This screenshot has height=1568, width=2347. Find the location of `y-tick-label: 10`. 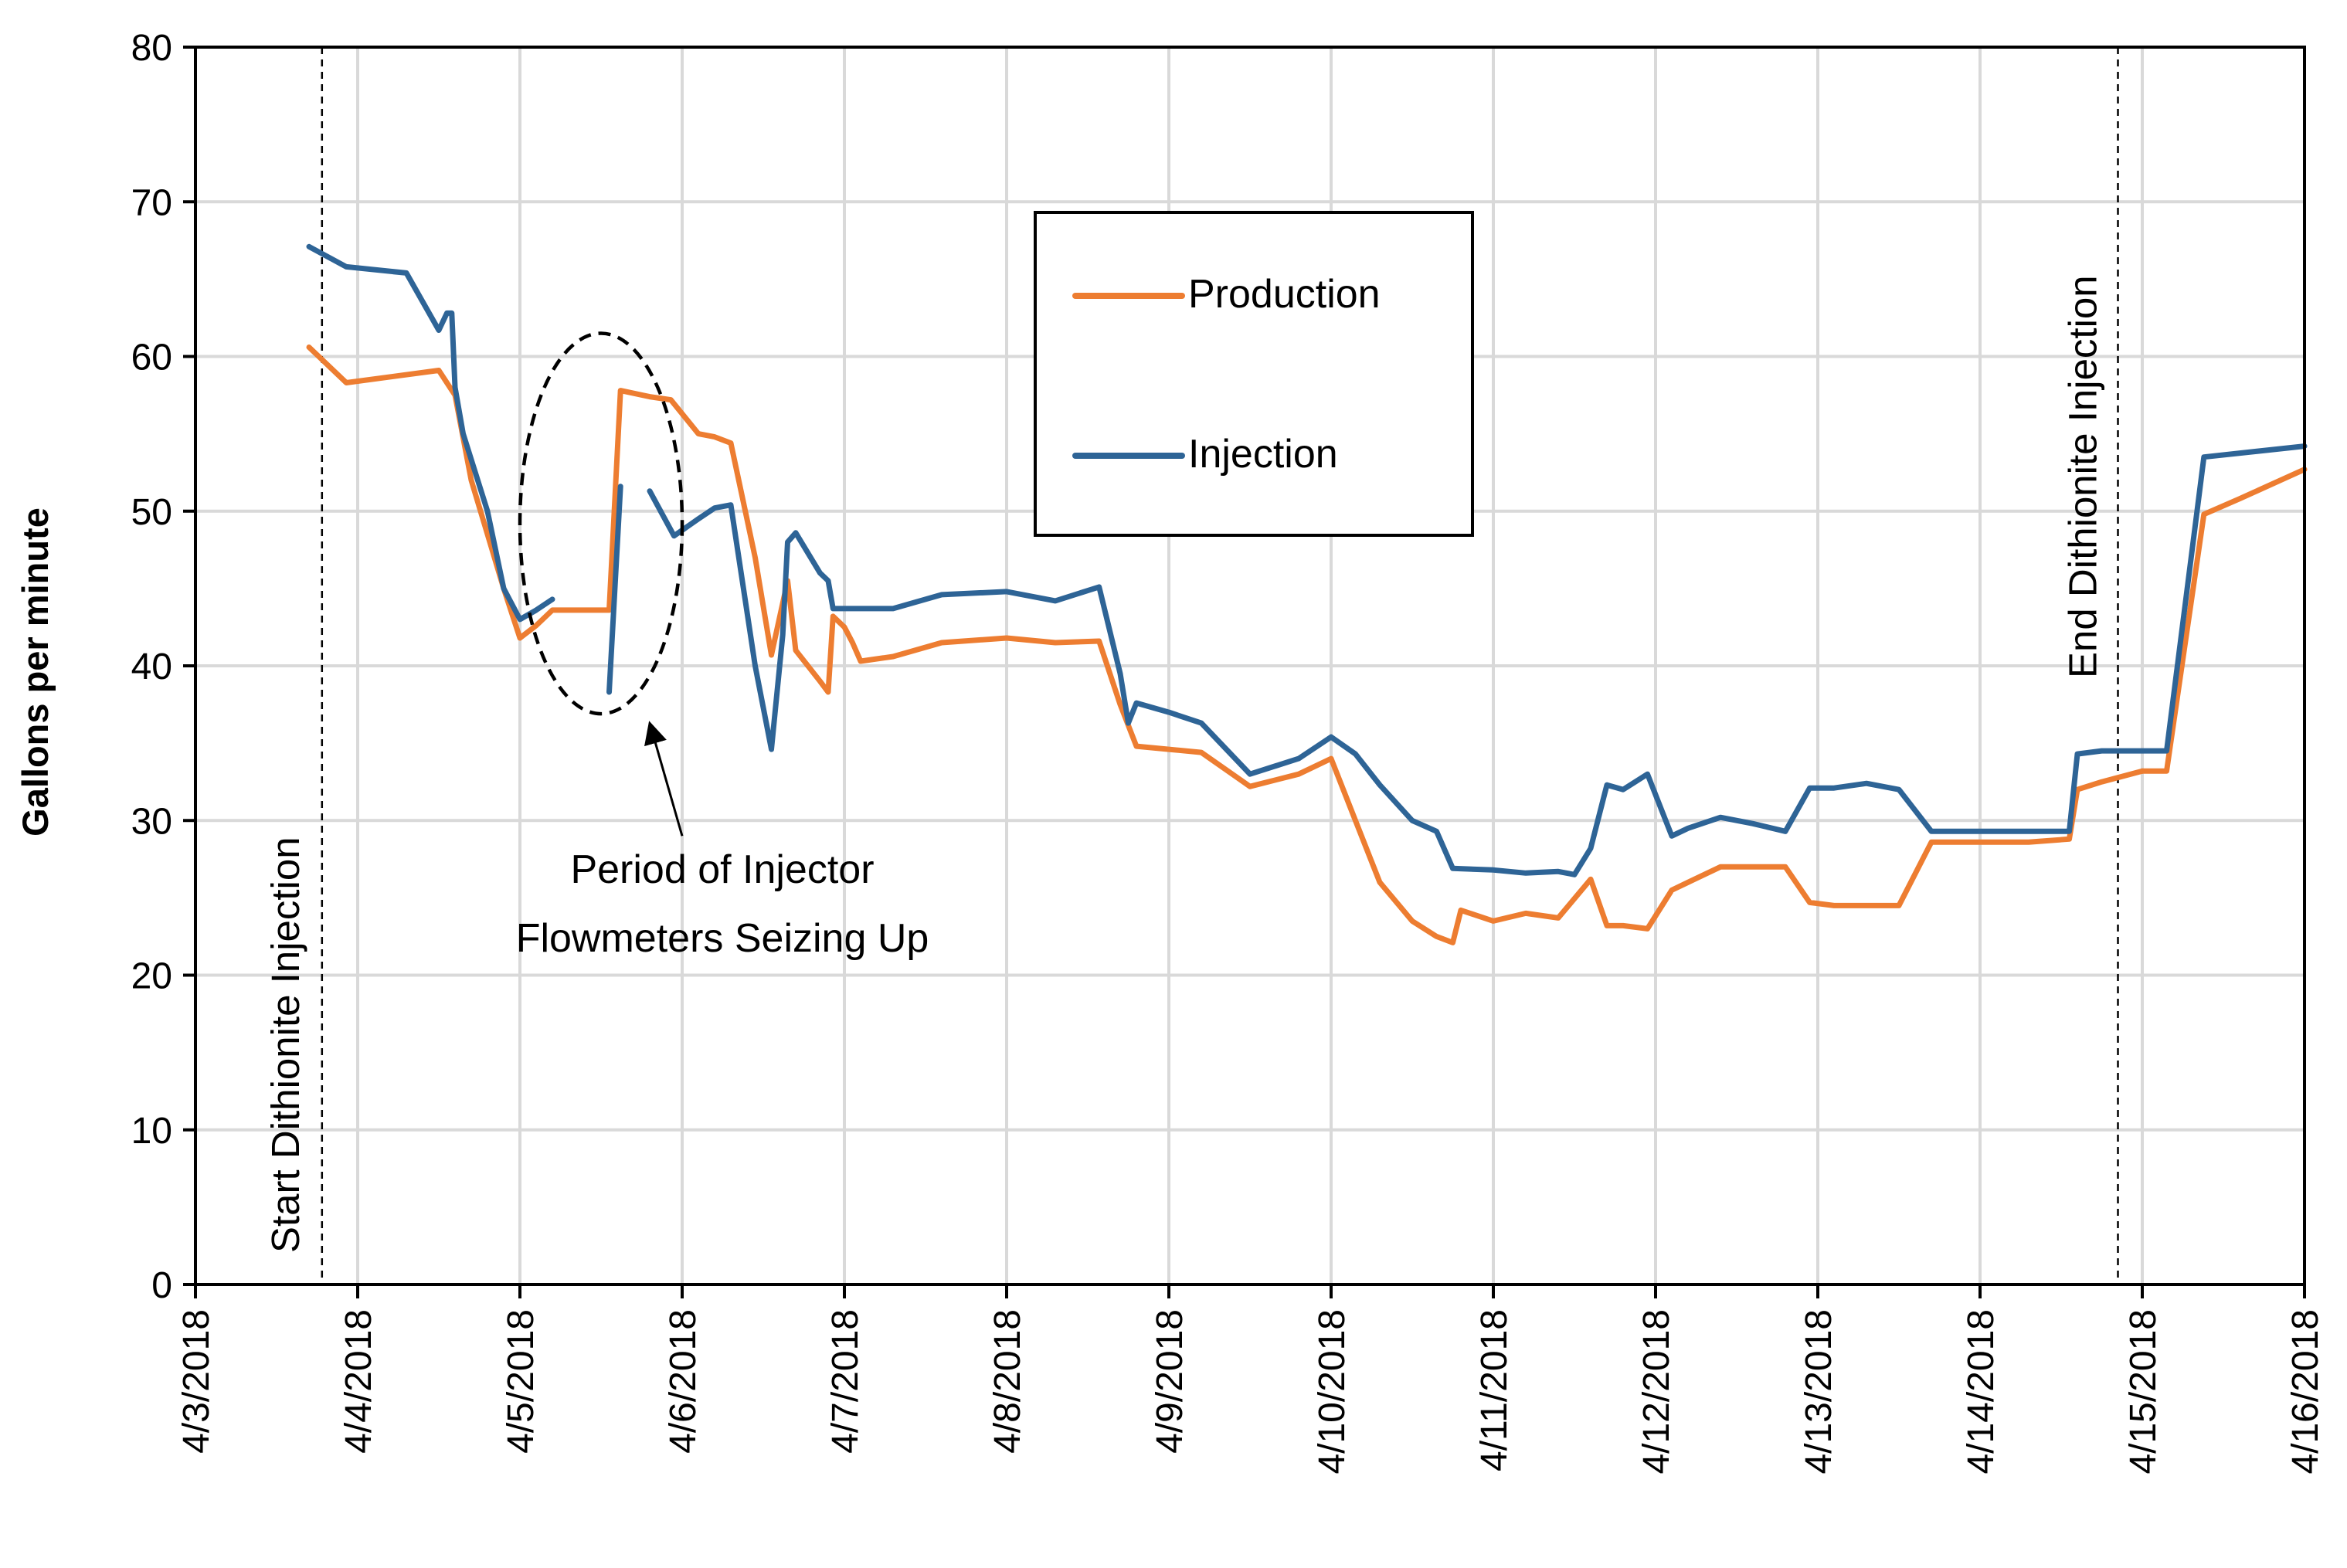

y-tick-label: 10 is located at coordinates (151, 1131).